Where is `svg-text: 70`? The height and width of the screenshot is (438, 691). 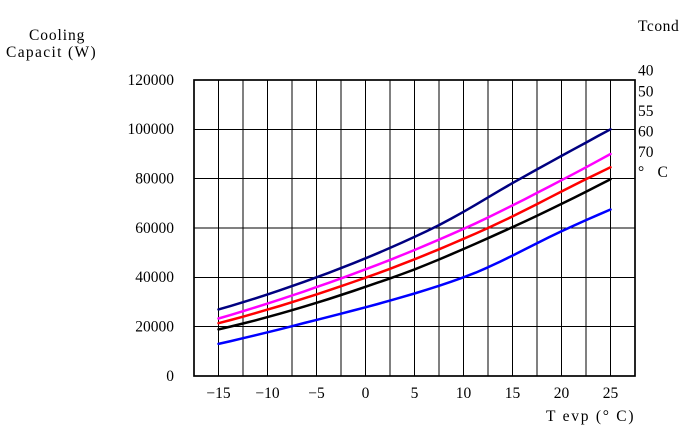 svg-text: 70 is located at coordinates (646, 152).